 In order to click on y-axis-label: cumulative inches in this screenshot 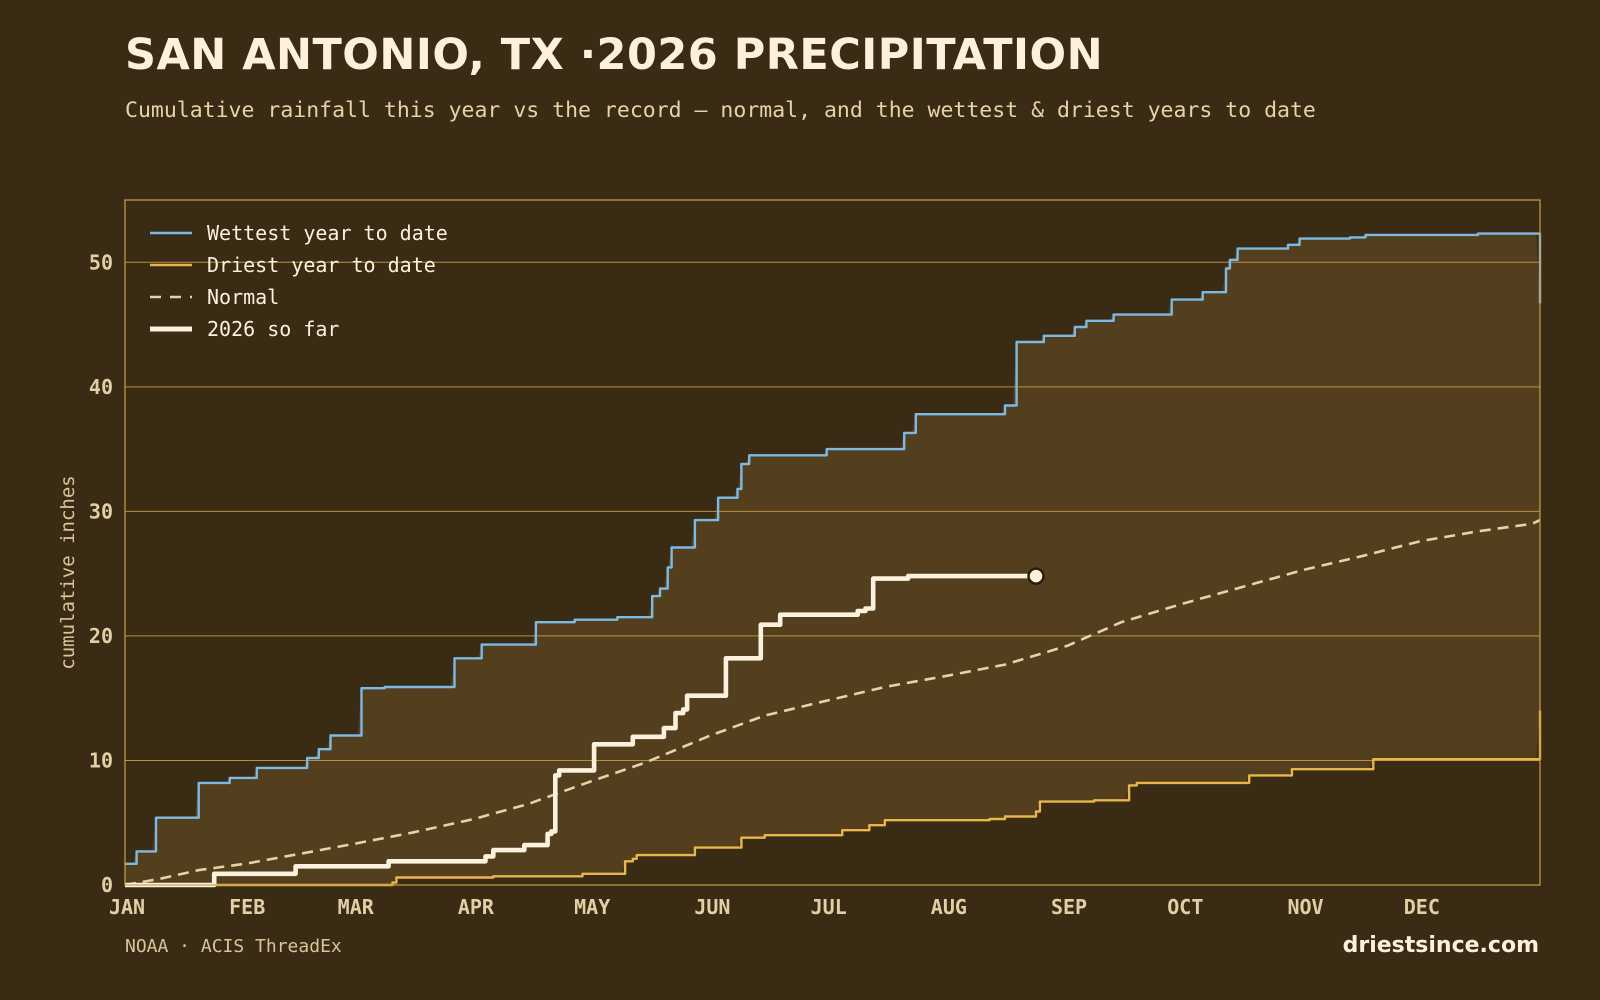, I will do `click(68, 572)`.